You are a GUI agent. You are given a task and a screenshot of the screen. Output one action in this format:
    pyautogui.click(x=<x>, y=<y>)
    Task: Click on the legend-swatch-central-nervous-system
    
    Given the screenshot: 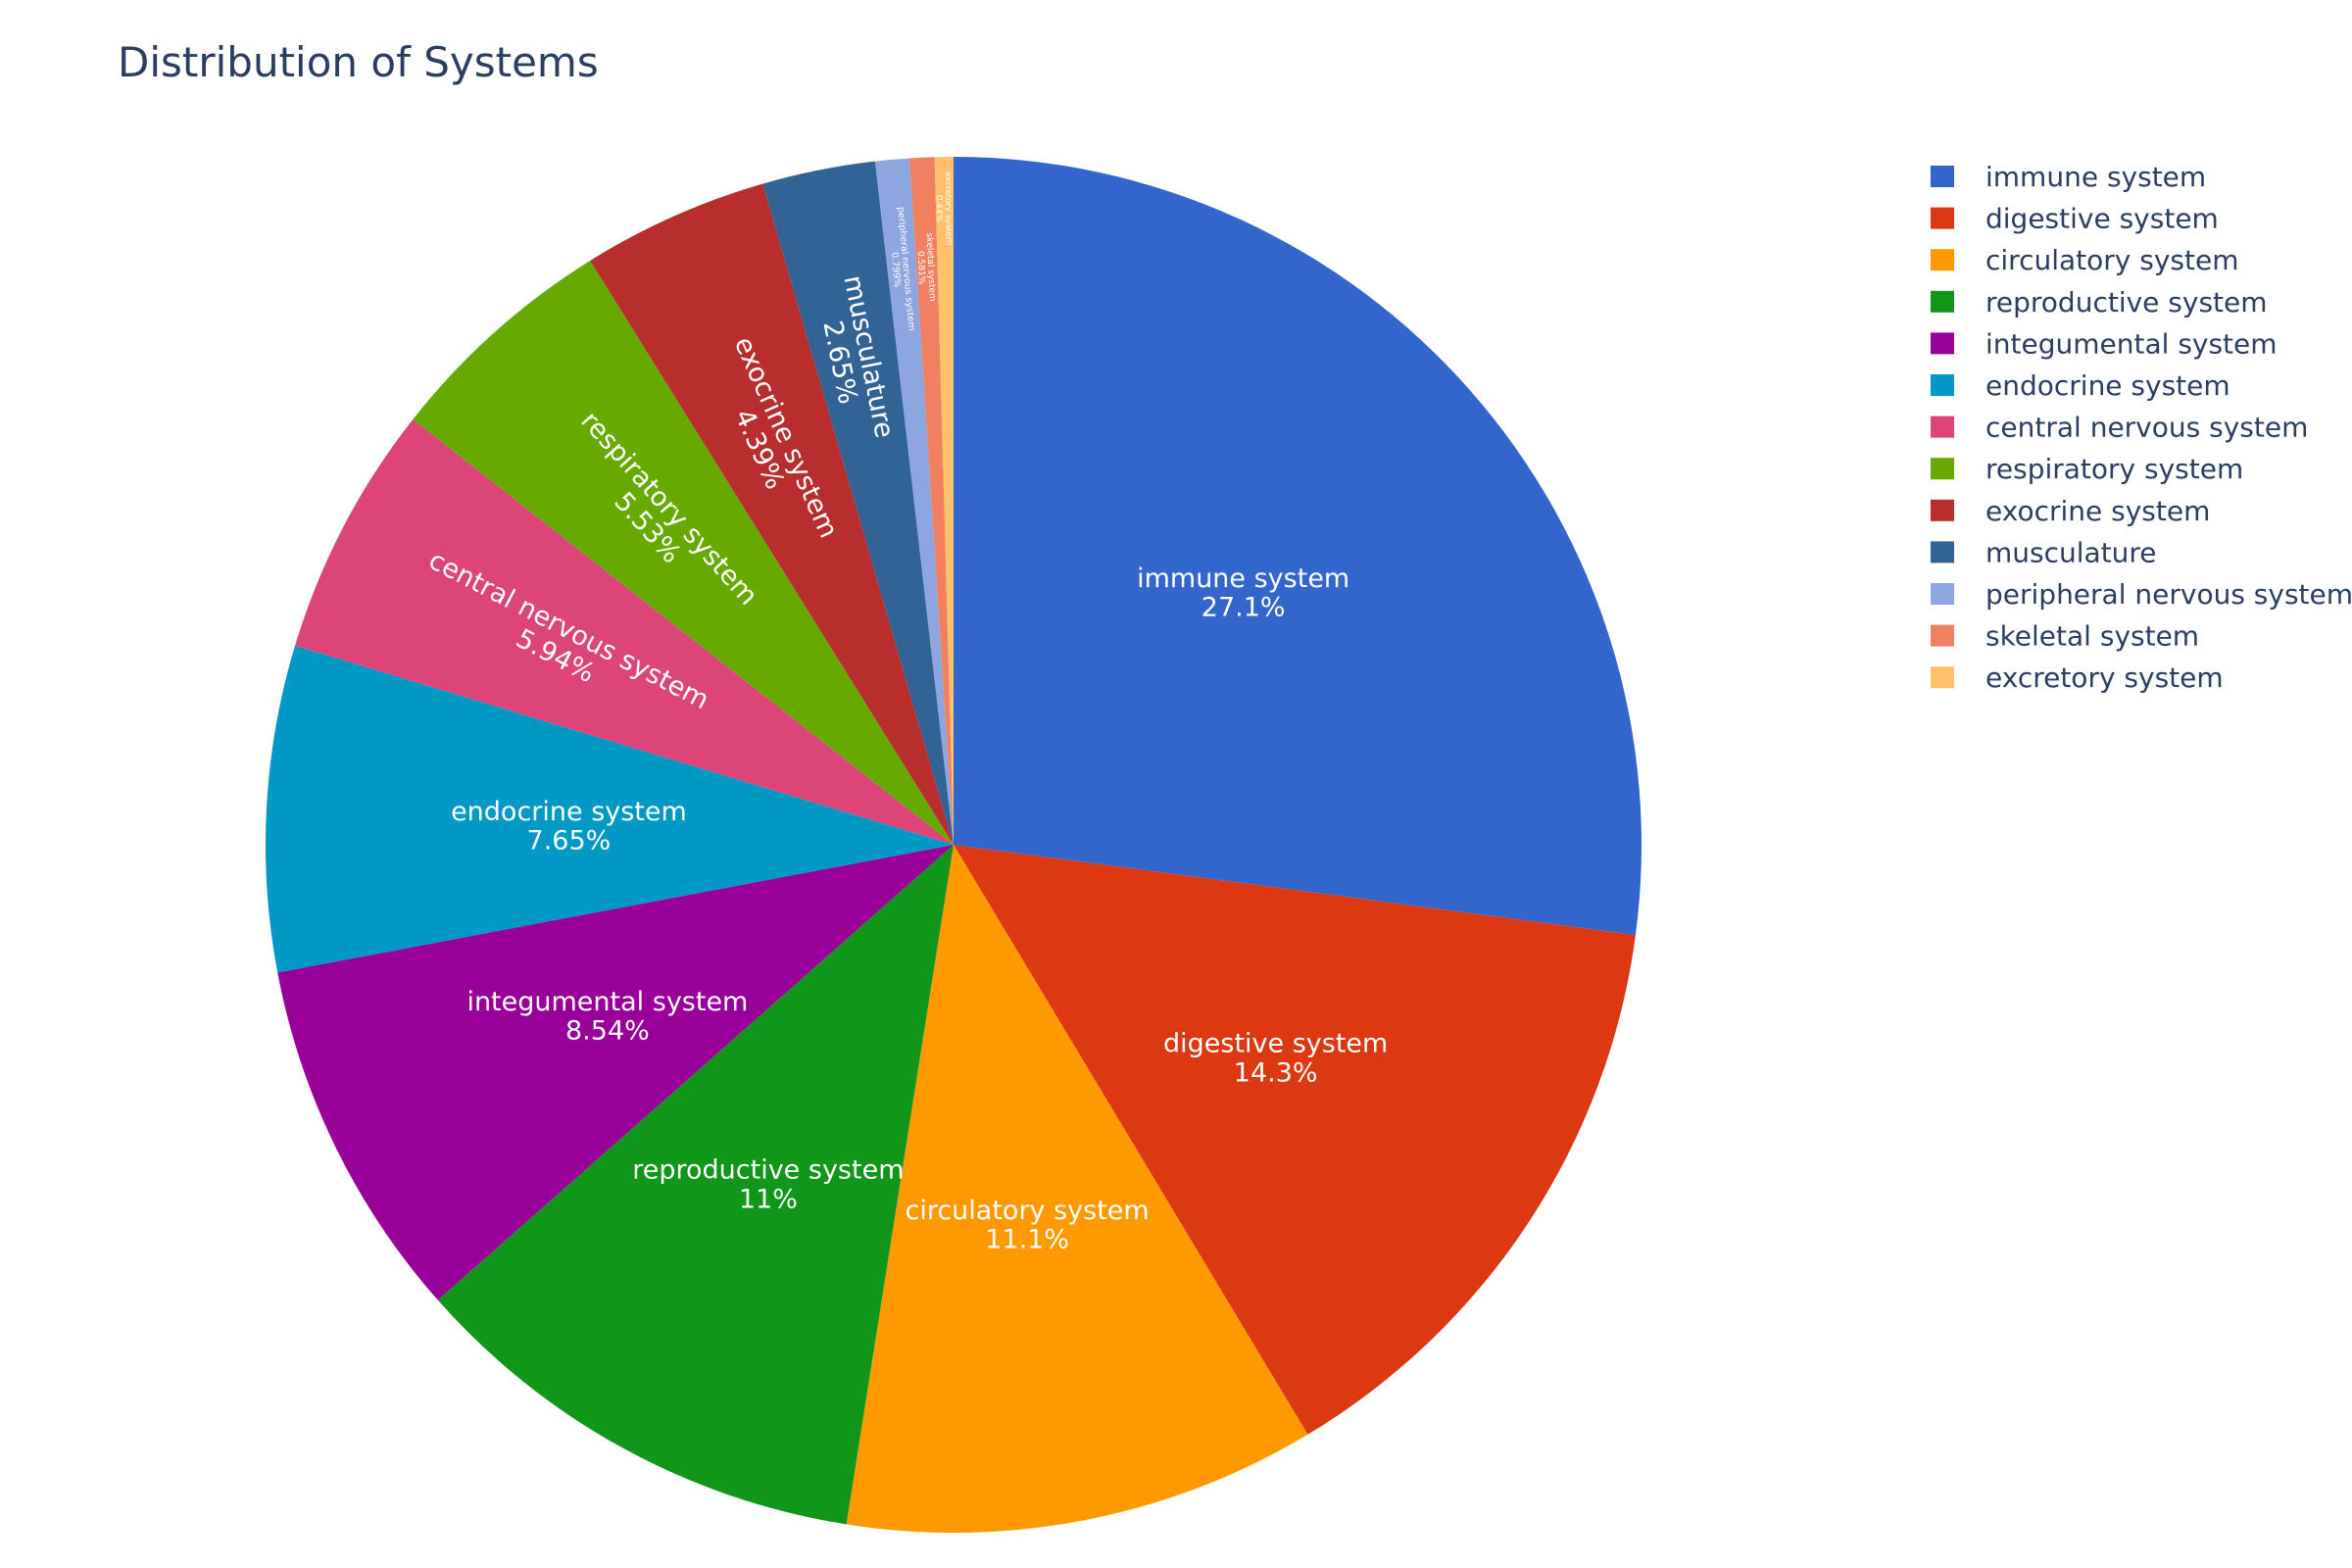 What is the action you would take?
    pyautogui.click(x=1942, y=427)
    